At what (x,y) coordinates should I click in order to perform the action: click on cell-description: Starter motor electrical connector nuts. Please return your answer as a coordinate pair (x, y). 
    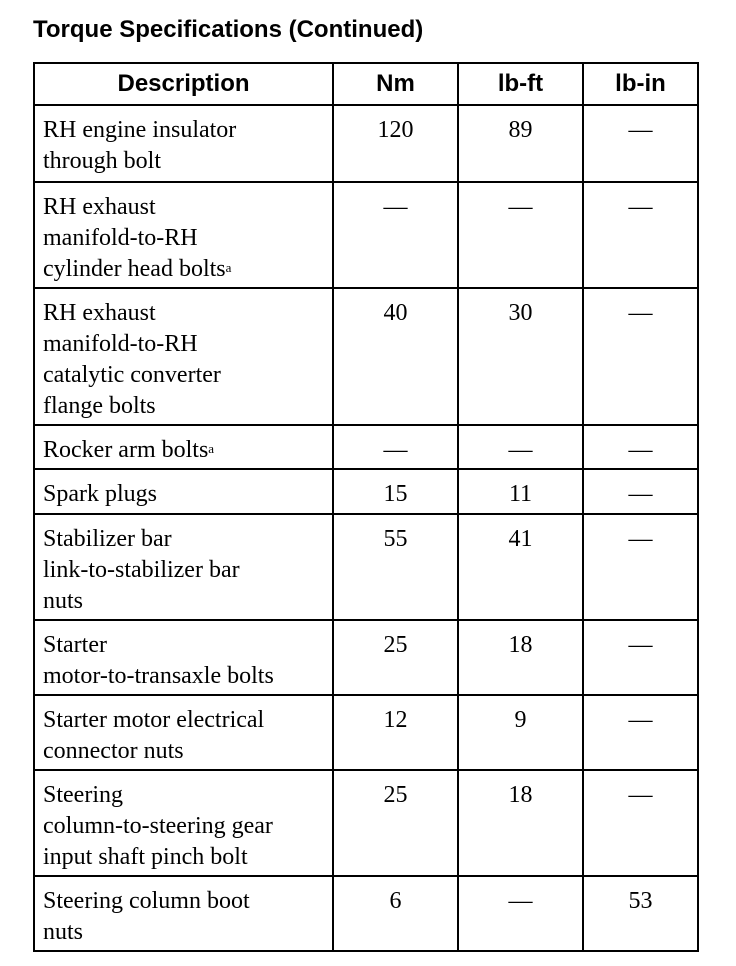
    Looking at the image, I should click on (183, 732).